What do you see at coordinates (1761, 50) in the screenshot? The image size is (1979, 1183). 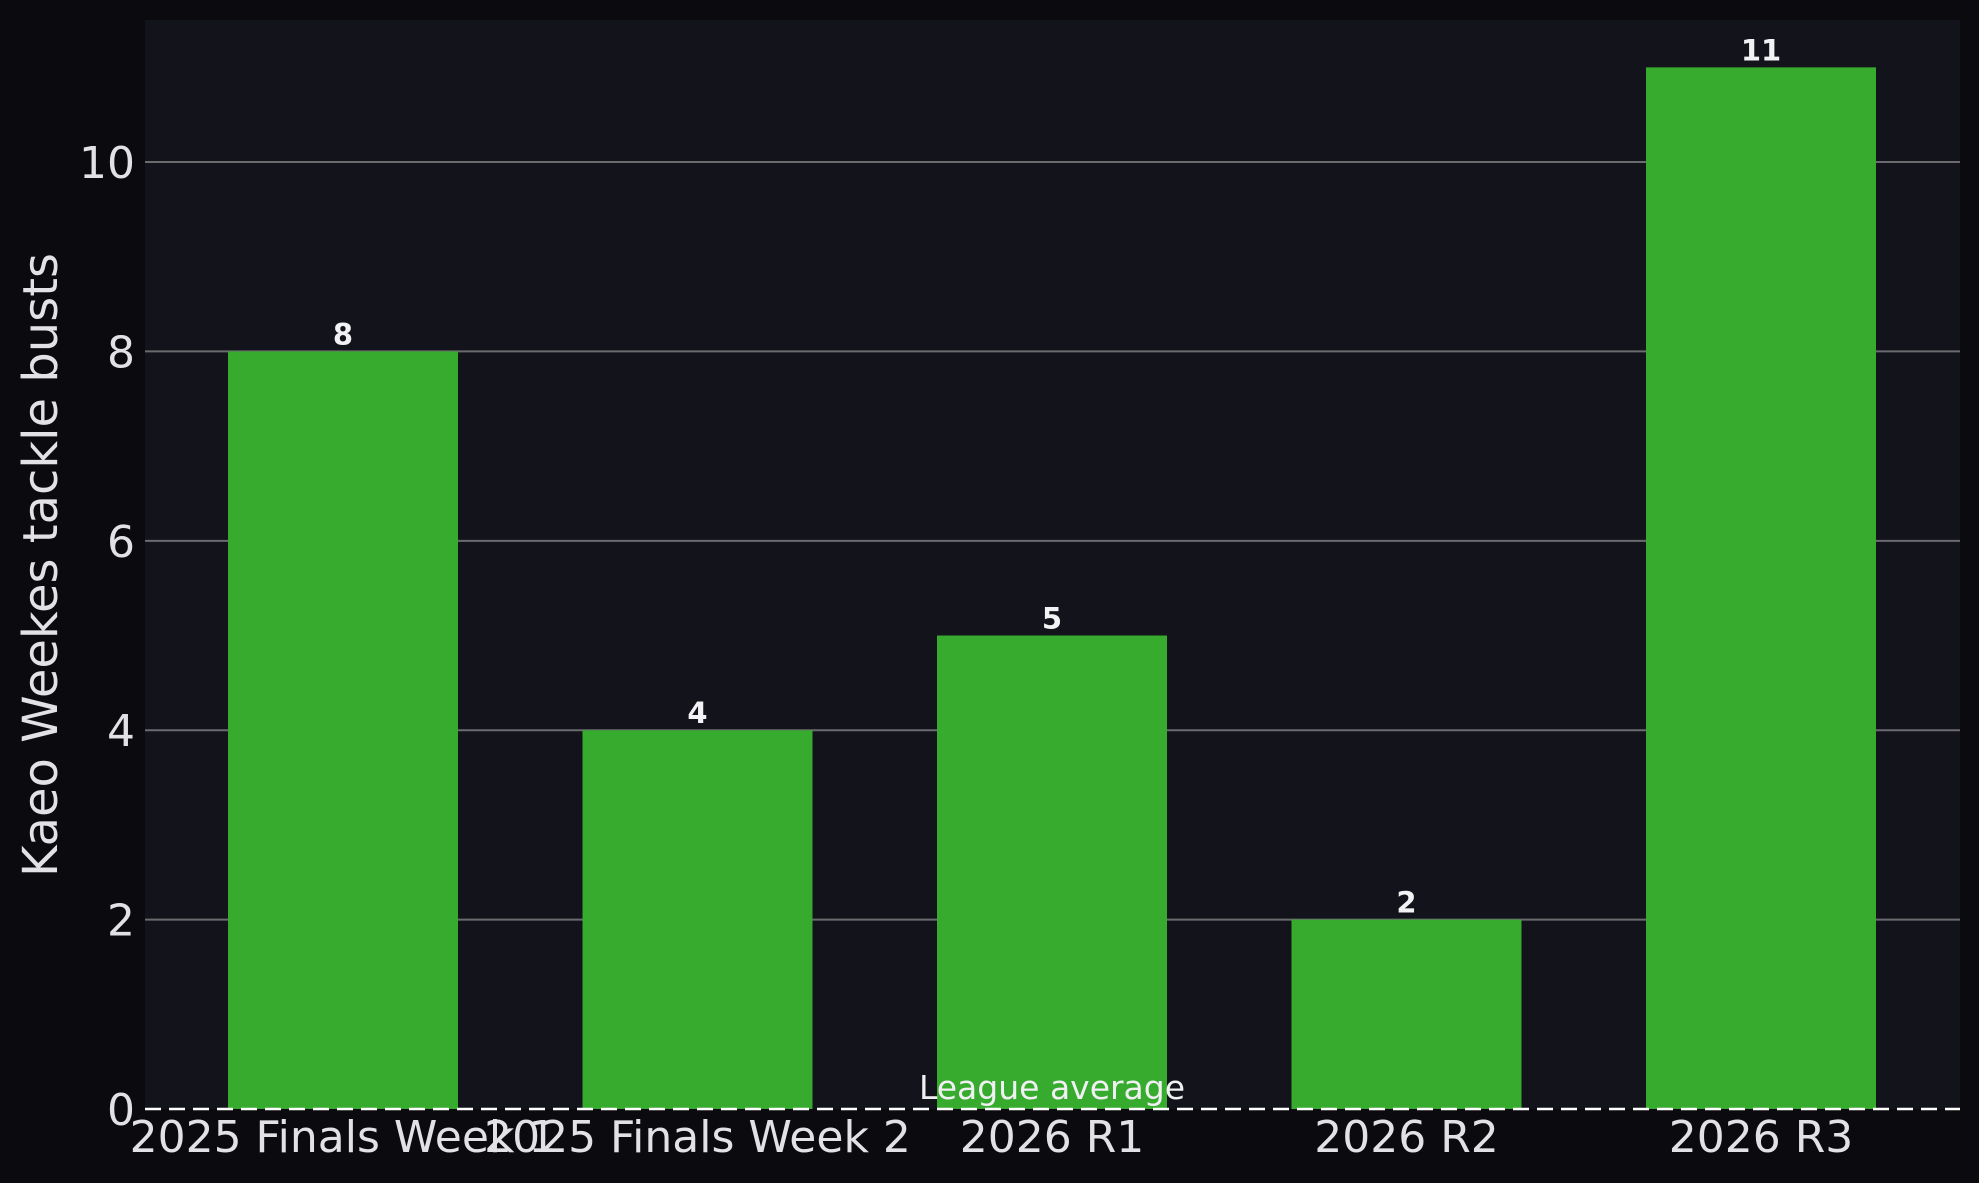 I see `bar-value-label: 11` at bounding box center [1761, 50].